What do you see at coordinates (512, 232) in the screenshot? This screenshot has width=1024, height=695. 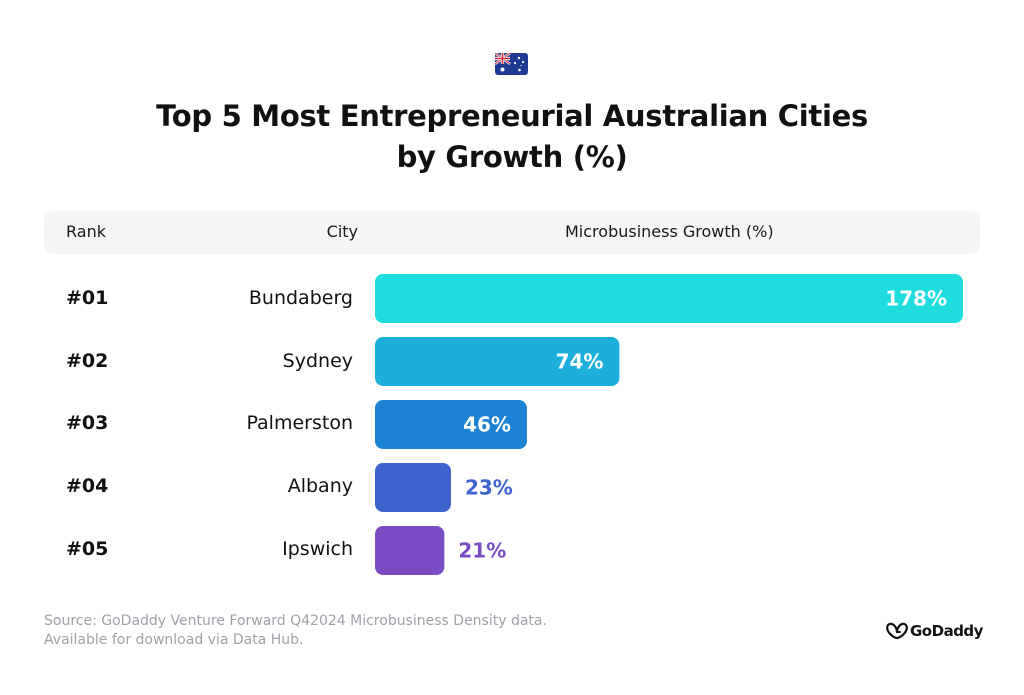 I see `table-header-bar` at bounding box center [512, 232].